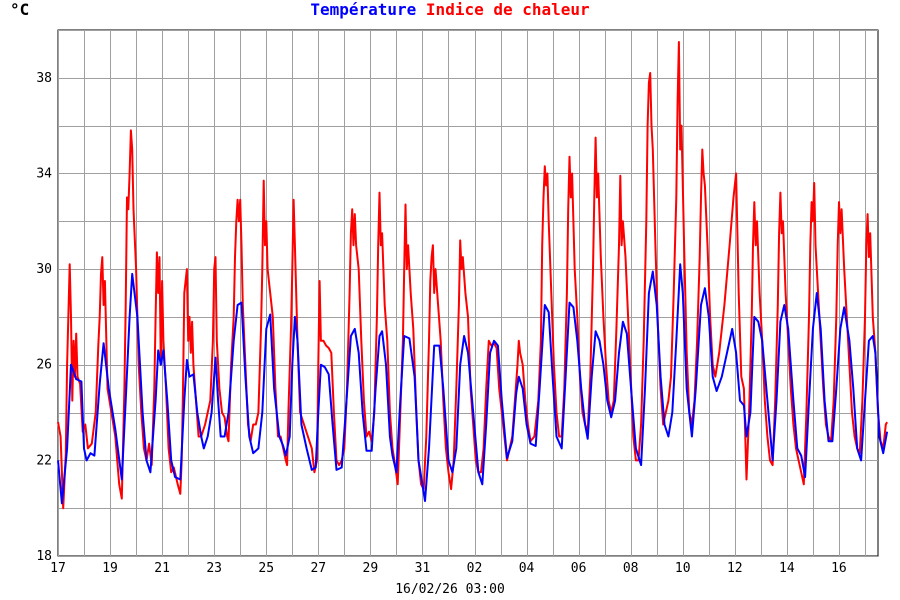 This screenshot has width=900, height=600. Describe the element at coordinates (631, 568) in the screenshot. I see `x-tick-label: 08` at that location.